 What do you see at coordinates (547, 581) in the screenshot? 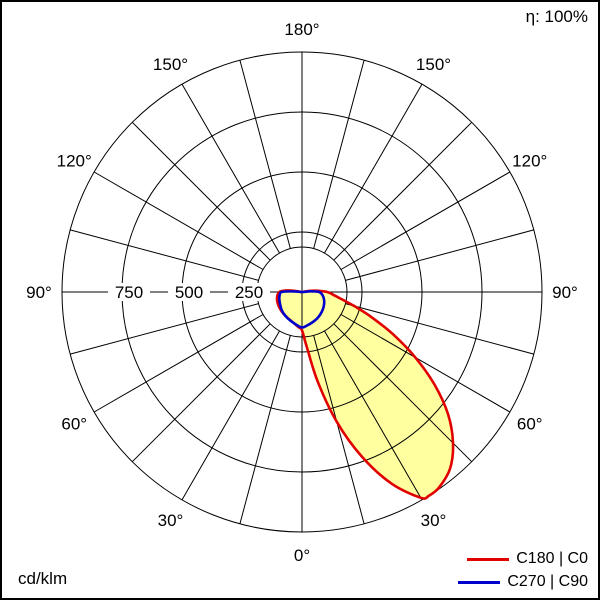
I see `legend-label-c270-c90: C270 | C90` at bounding box center [547, 581].